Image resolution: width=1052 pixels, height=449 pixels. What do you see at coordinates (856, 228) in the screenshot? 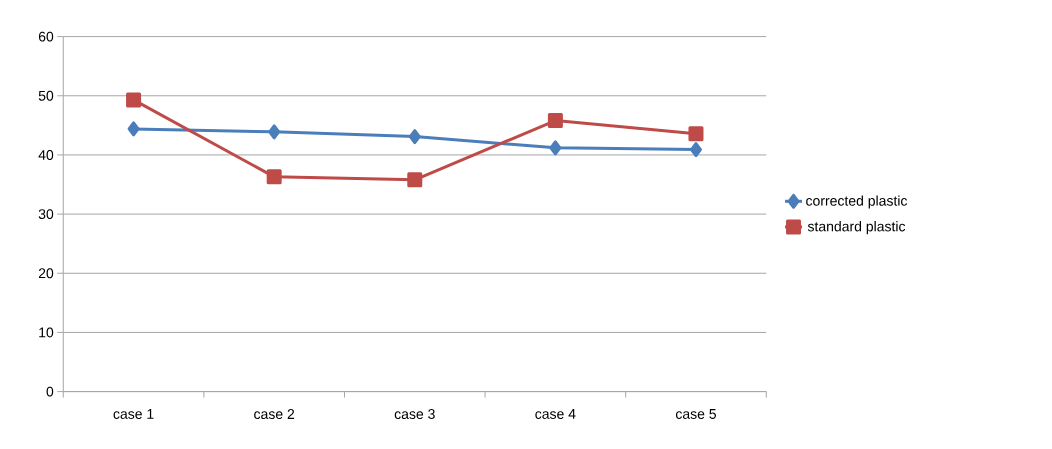
I see `legend-label: standard plastic` at bounding box center [856, 228].